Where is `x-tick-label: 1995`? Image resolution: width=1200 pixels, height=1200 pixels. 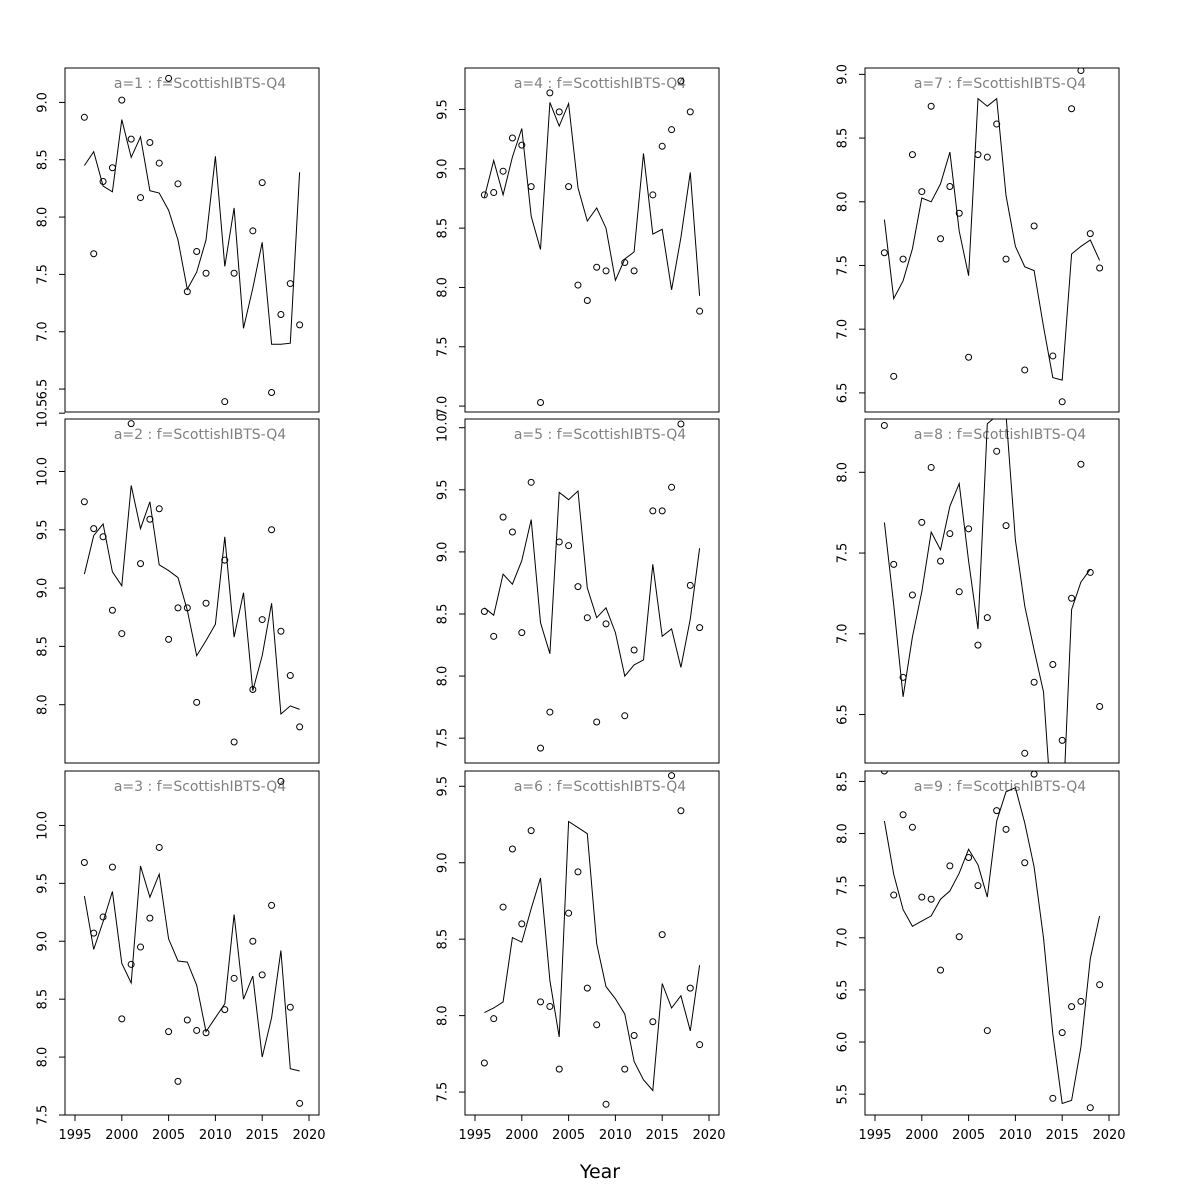
x-tick-label: 1995 is located at coordinates (874, 1135).